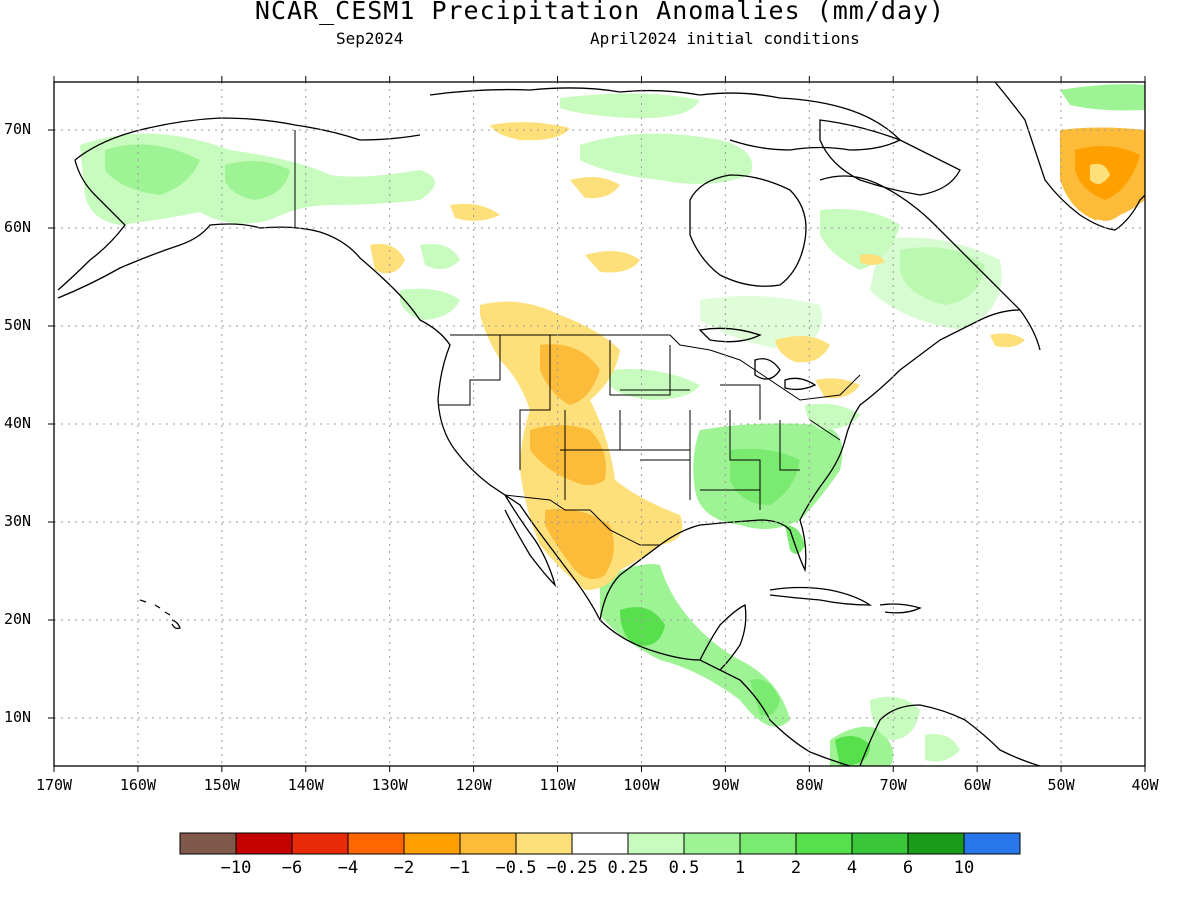  What do you see at coordinates (236, 868) in the screenshot?
I see `colorbar-label: −10` at bounding box center [236, 868].